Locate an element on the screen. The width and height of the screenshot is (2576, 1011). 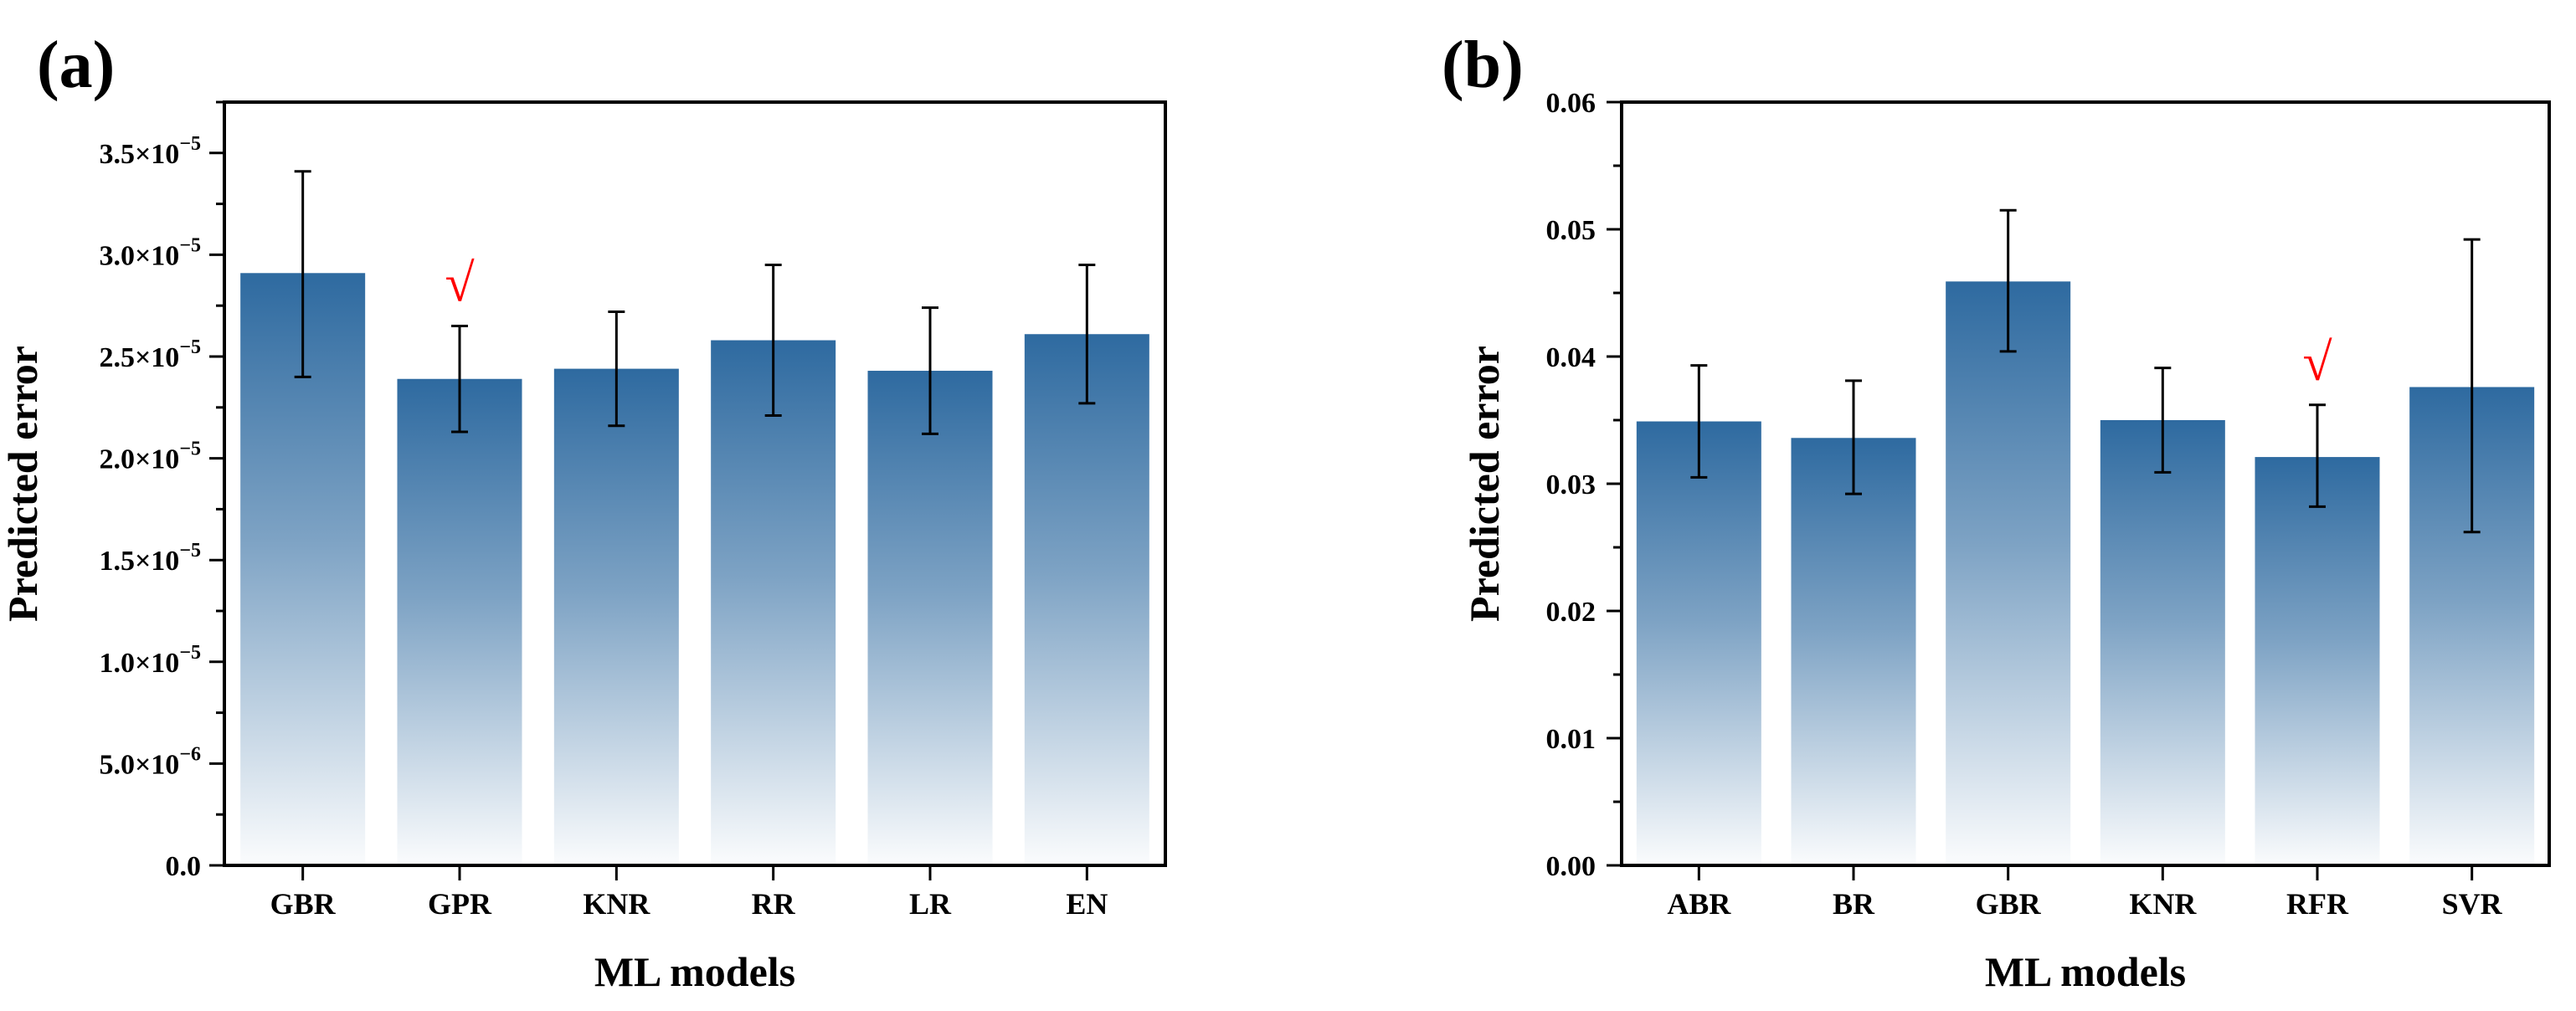
y-tick-label: 2.5×10⁻⁵ is located at coordinates (150, 354).